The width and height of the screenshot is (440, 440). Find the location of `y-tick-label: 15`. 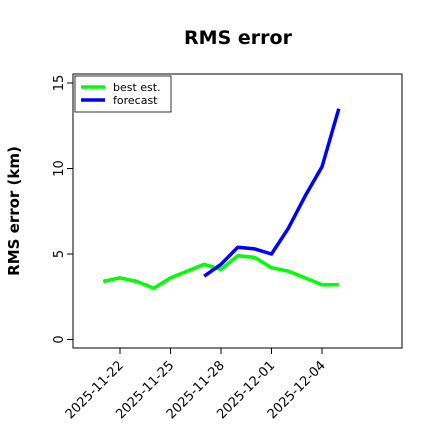

y-tick-label: 15 is located at coordinates (59, 83).